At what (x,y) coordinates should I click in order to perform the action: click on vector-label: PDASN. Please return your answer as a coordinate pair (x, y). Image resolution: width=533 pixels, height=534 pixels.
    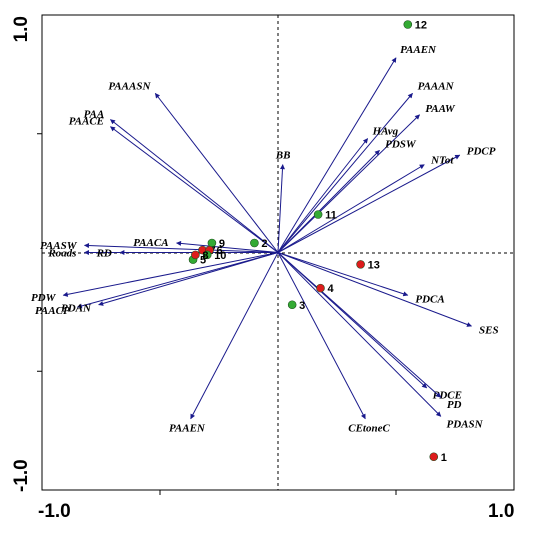
    Looking at the image, I should click on (464, 424).